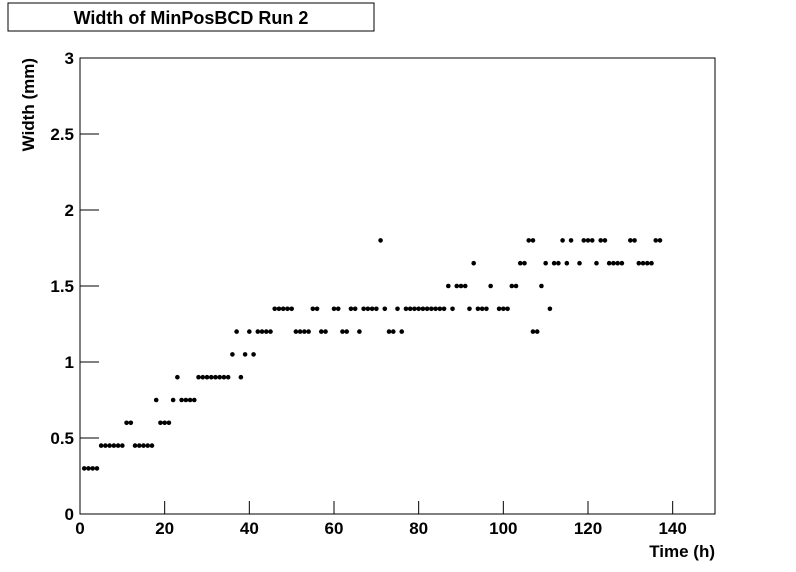 The width and height of the screenshot is (796, 572). Describe the element at coordinates (249, 528) in the screenshot. I see `x-tick-label: 40` at that location.